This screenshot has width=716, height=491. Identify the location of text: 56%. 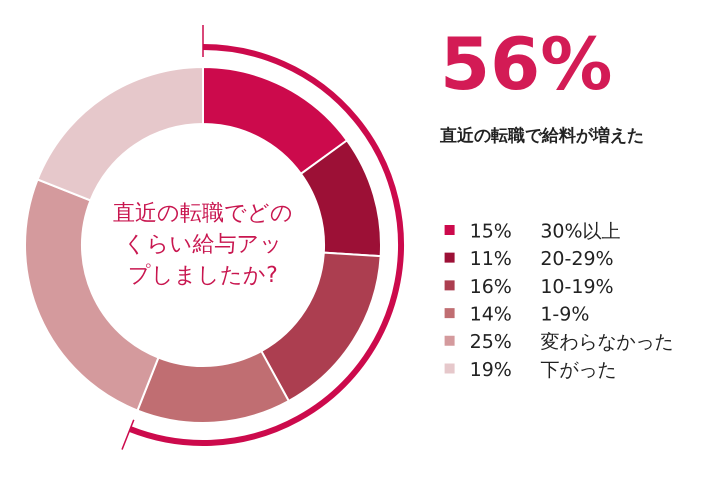
(526, 64).